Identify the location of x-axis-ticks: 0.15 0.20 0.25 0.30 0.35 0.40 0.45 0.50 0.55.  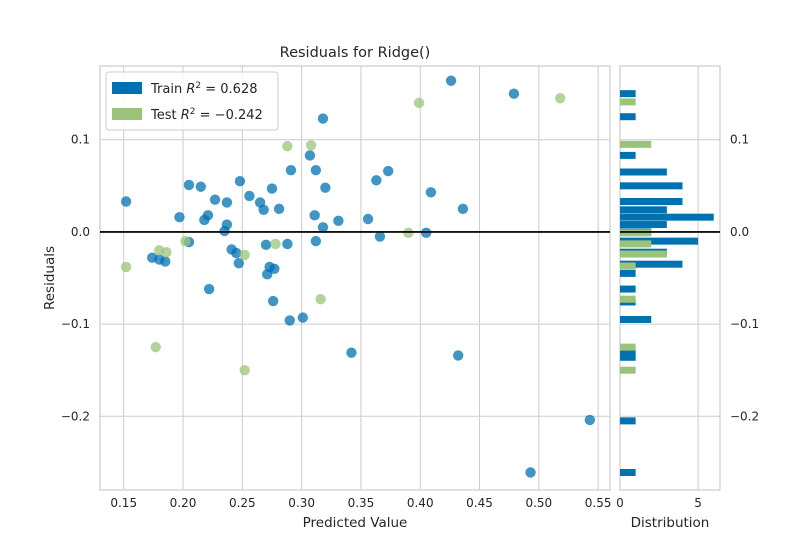
(360, 503).